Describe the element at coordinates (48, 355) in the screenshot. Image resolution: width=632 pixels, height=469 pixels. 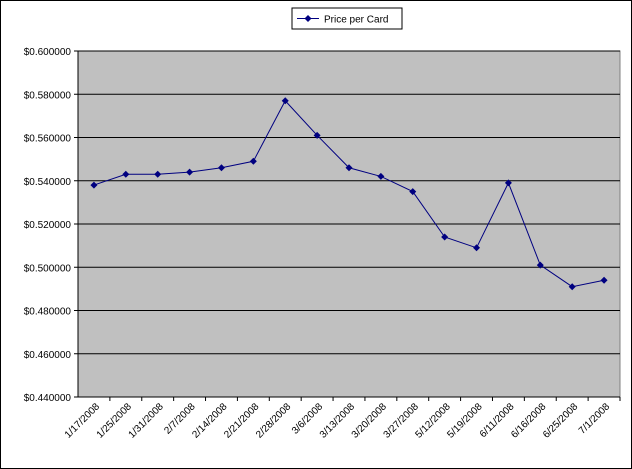
I see `y-tick-label: $0.460000` at that location.